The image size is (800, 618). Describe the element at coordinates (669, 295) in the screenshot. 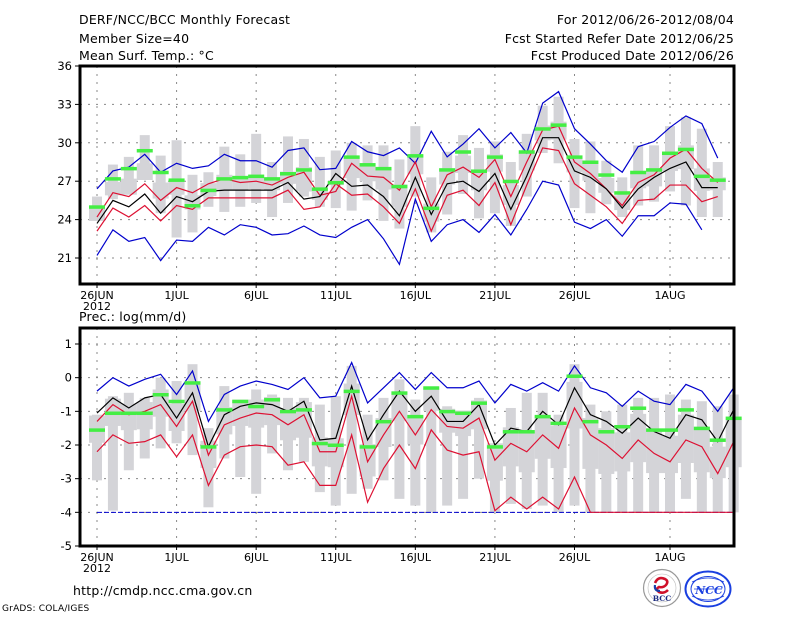

I see `x-tick-label: 1AUG` at that location.